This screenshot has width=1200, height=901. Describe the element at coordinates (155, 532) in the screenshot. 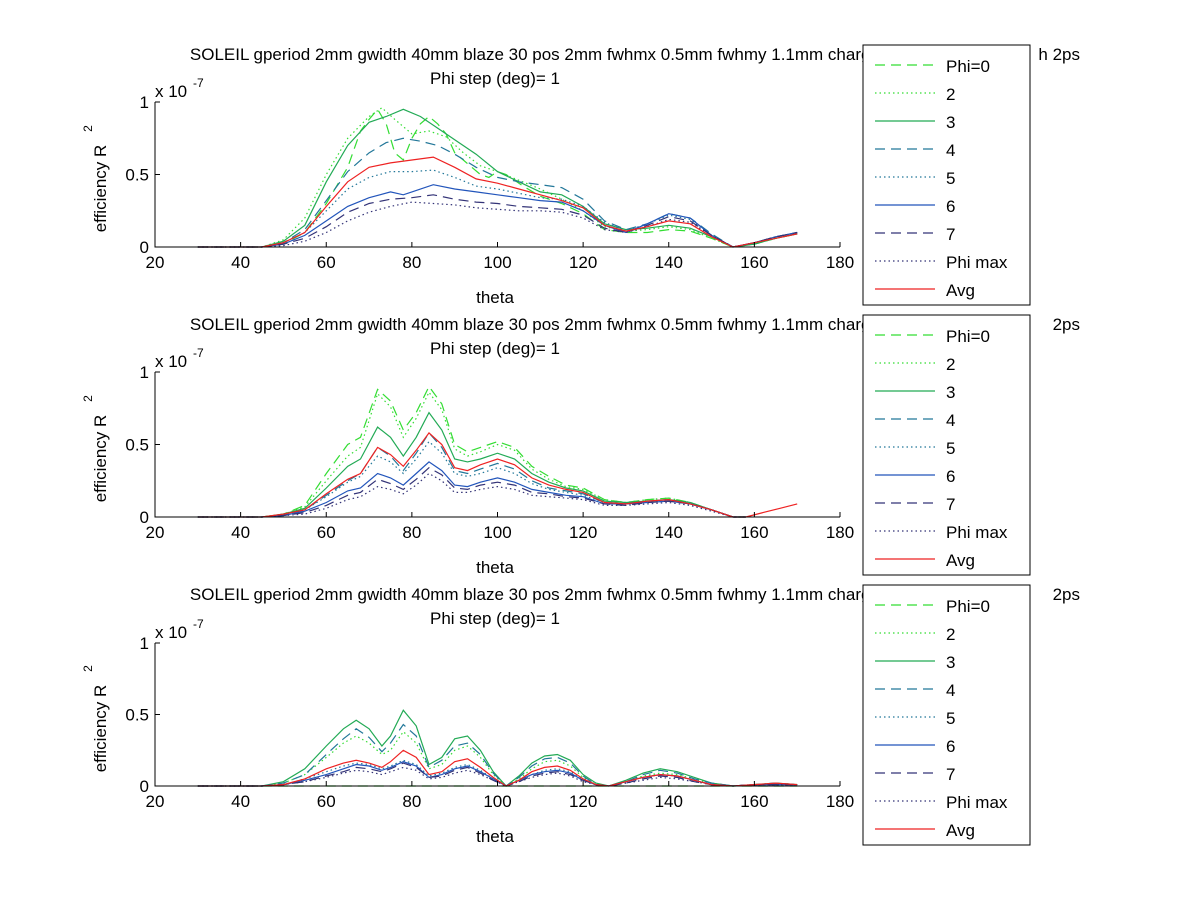

I see `x-tick-label: 20` at that location.